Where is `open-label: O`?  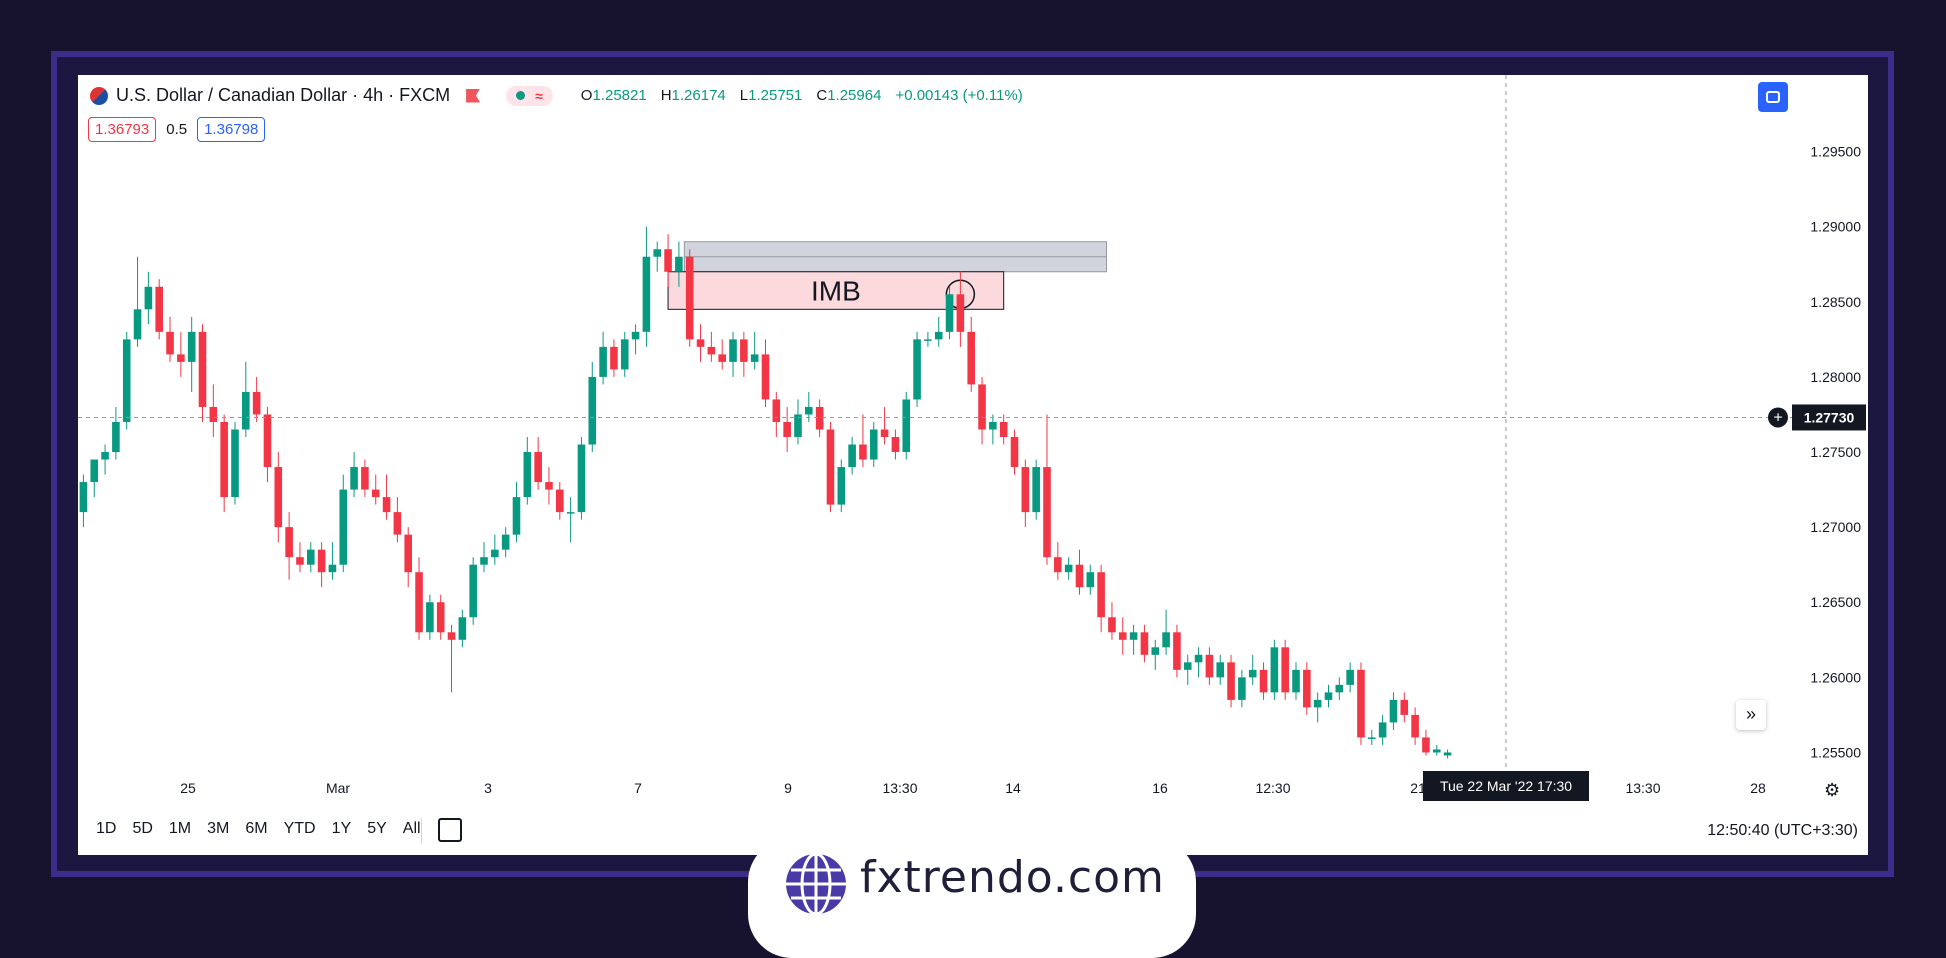
open-label: O is located at coordinates (586, 95).